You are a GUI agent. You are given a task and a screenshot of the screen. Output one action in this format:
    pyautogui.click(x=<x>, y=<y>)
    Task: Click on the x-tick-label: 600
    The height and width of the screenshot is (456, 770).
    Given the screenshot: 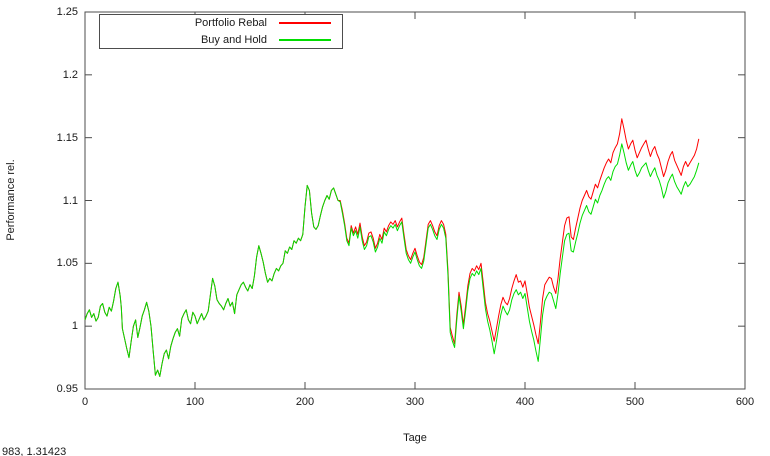 What is the action you would take?
    pyautogui.click(x=745, y=402)
    